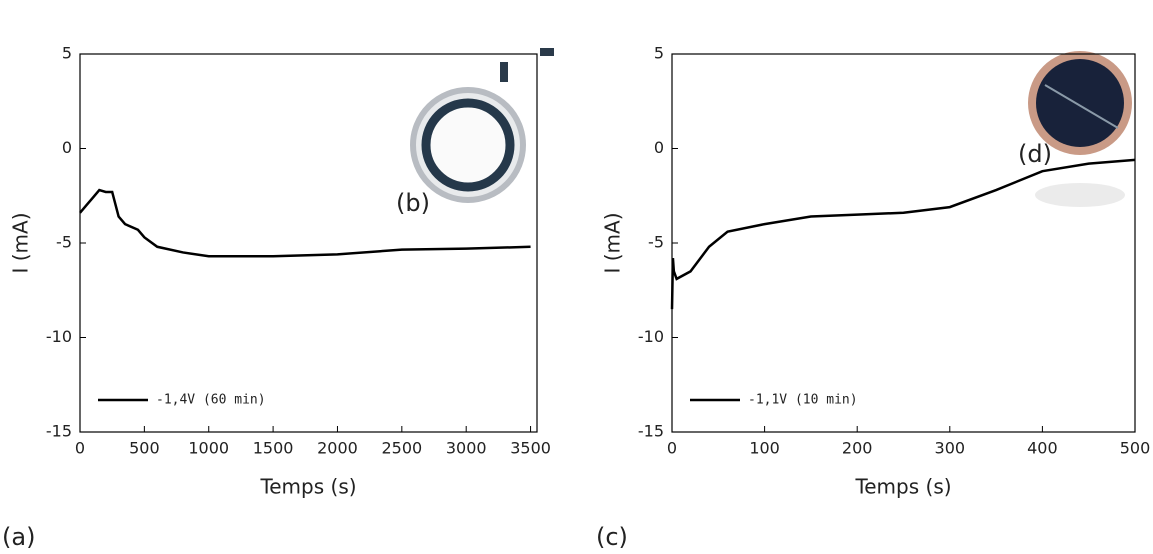 The width and height of the screenshot is (1153, 554). I want to click on x-tick-label: 400, so click(1042, 448).